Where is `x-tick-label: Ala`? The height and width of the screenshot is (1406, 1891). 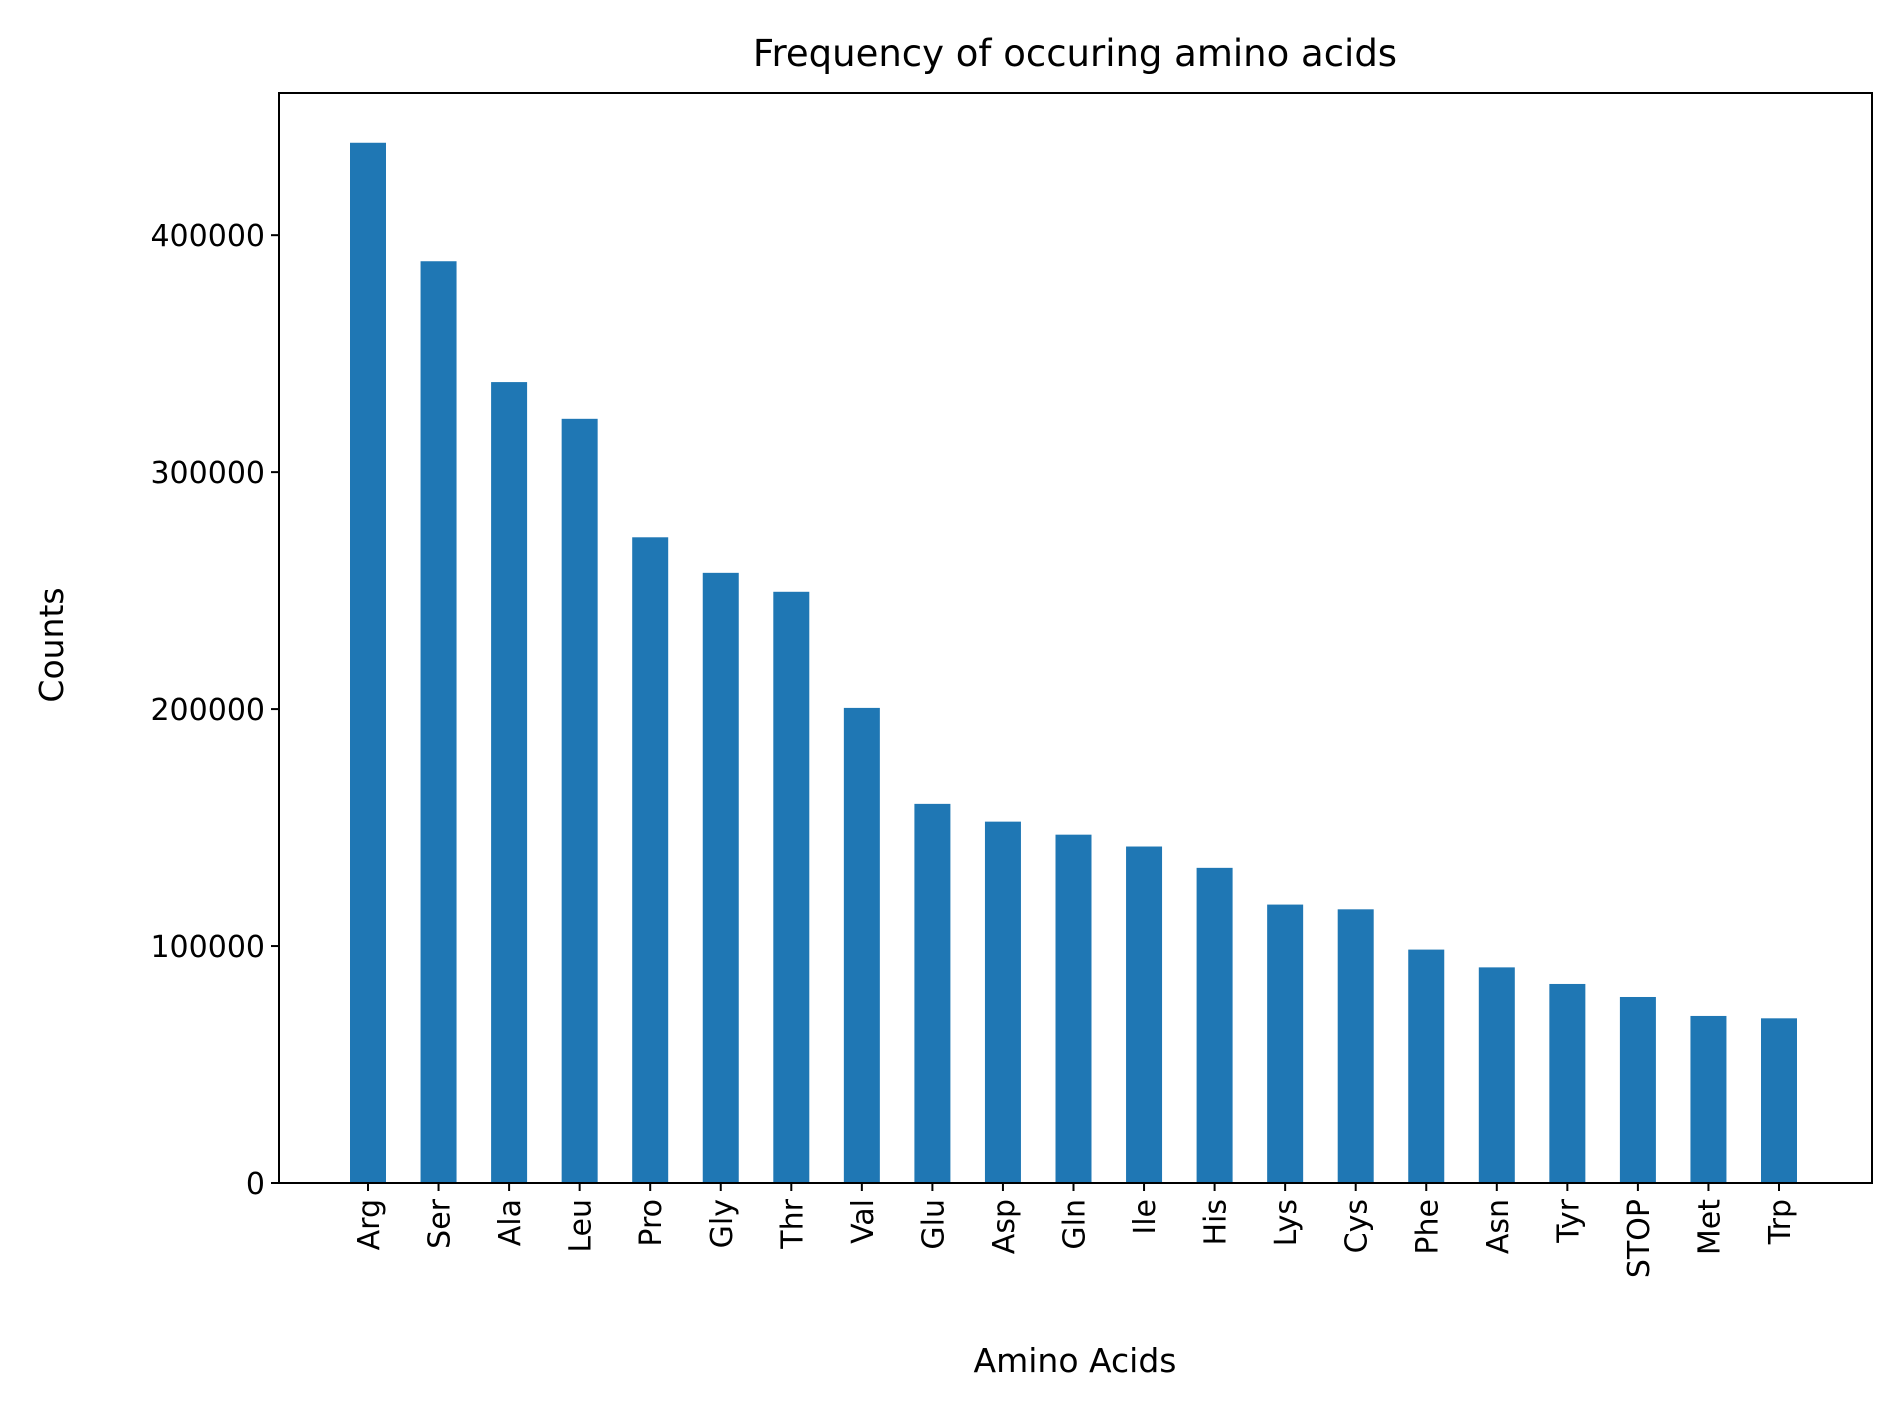 x-tick-label: Ala is located at coordinates (510, 1222).